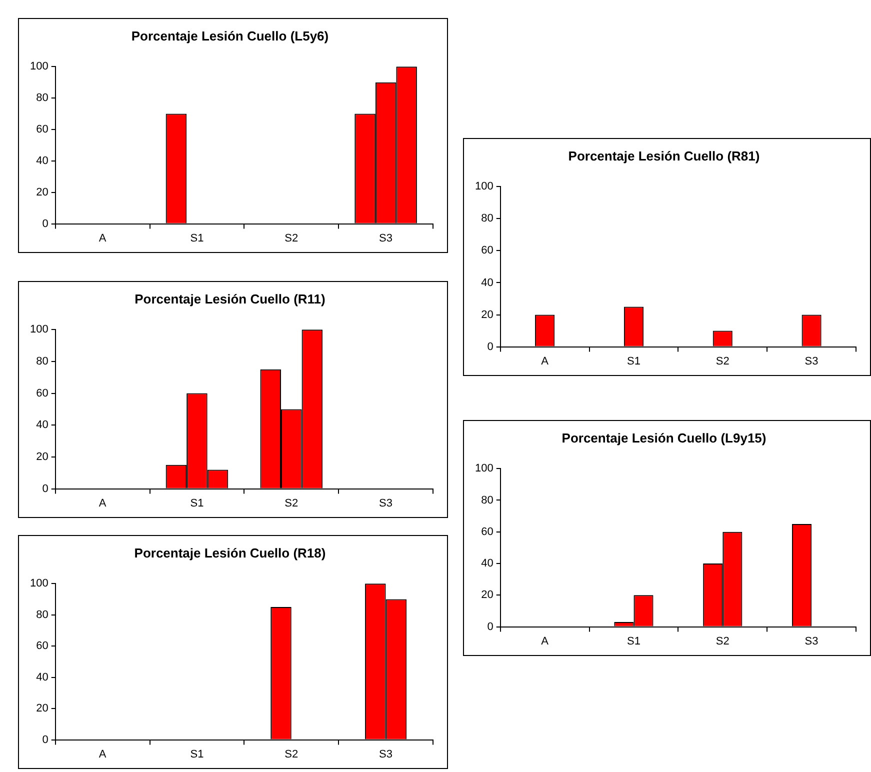  Describe the element at coordinates (230, 552) in the screenshot. I see `chart-title: Porcentaje Lesión Cuello (R18)` at that location.